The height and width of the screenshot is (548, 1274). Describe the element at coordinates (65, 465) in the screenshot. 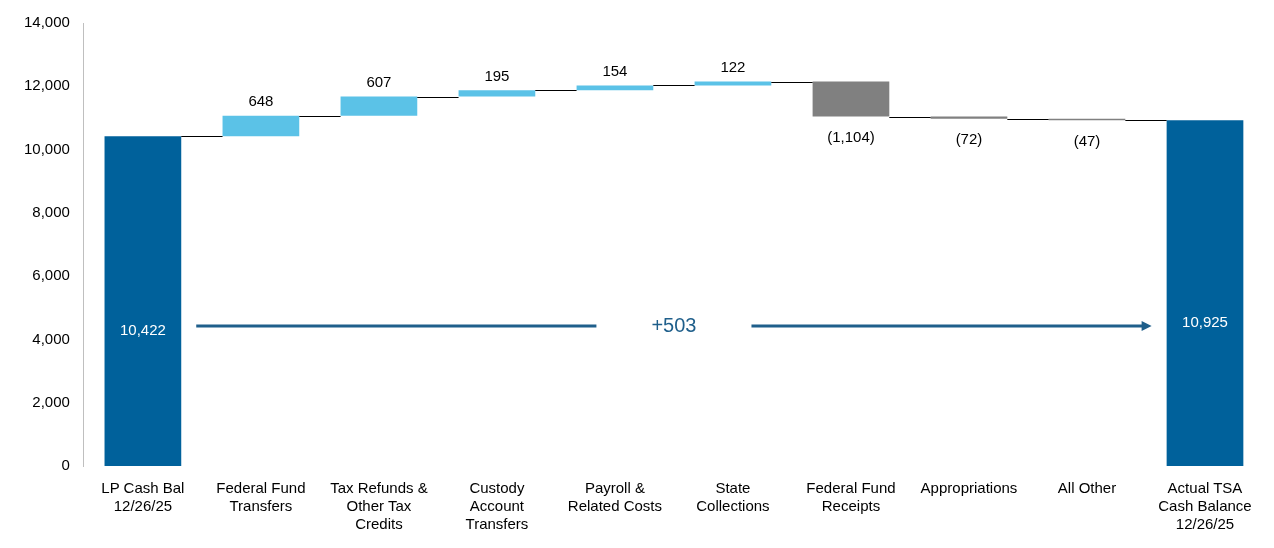

I see `y-tick-label: 0` at that location.